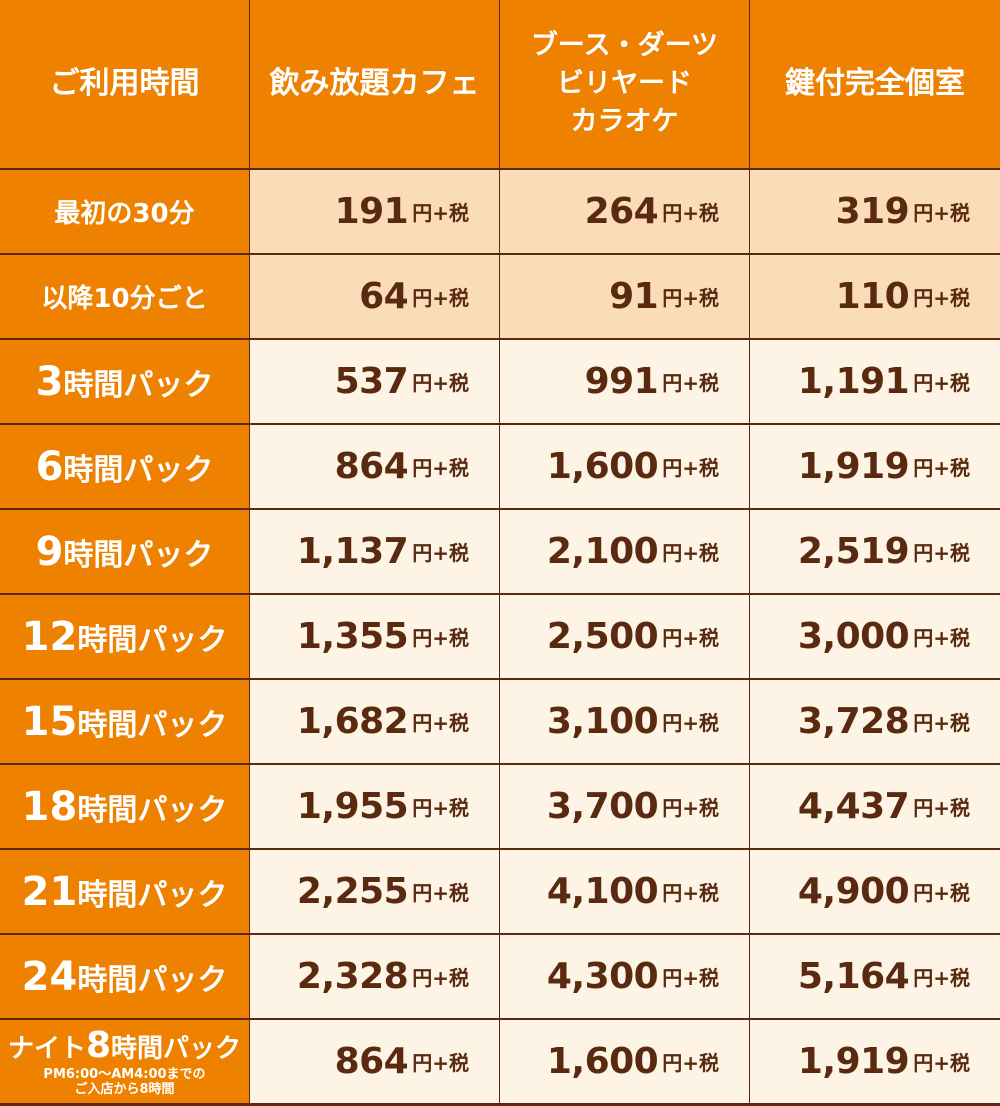 Image resolution: width=1000 pixels, height=1106 pixels. What do you see at coordinates (602, 891) in the screenshot?
I see `price-value: 4,100` at bounding box center [602, 891].